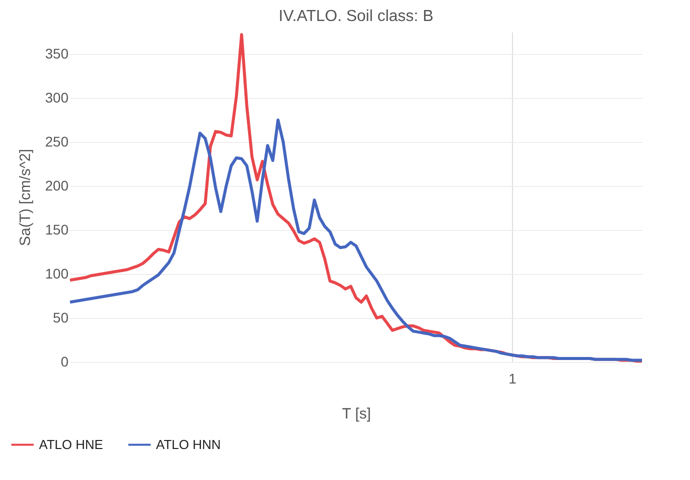  What do you see at coordinates (57, 142) in the screenshot?
I see `y-tick-label: 250` at bounding box center [57, 142].